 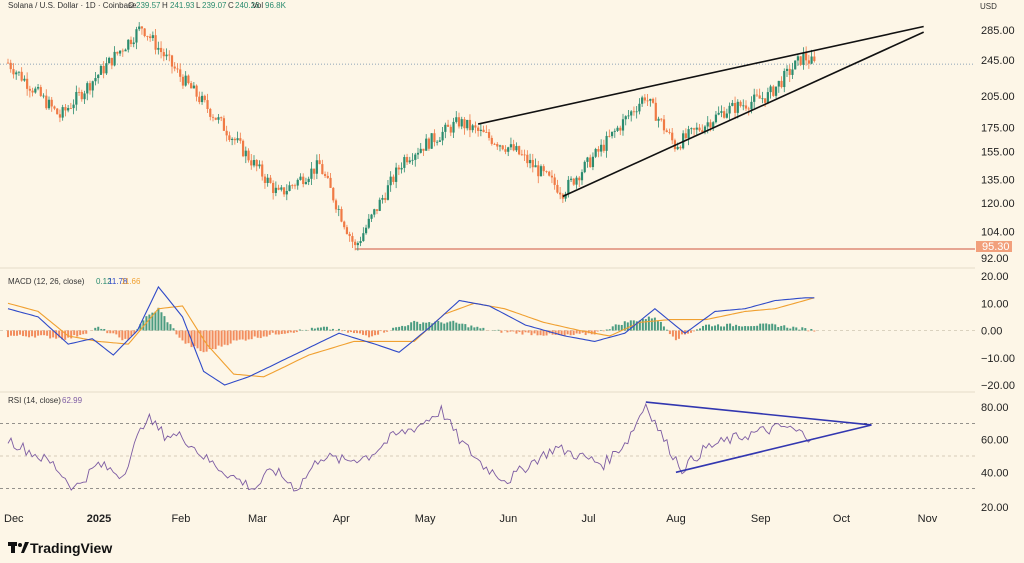 I want to click on tradingview-logo-icon, so click(x=18, y=547).